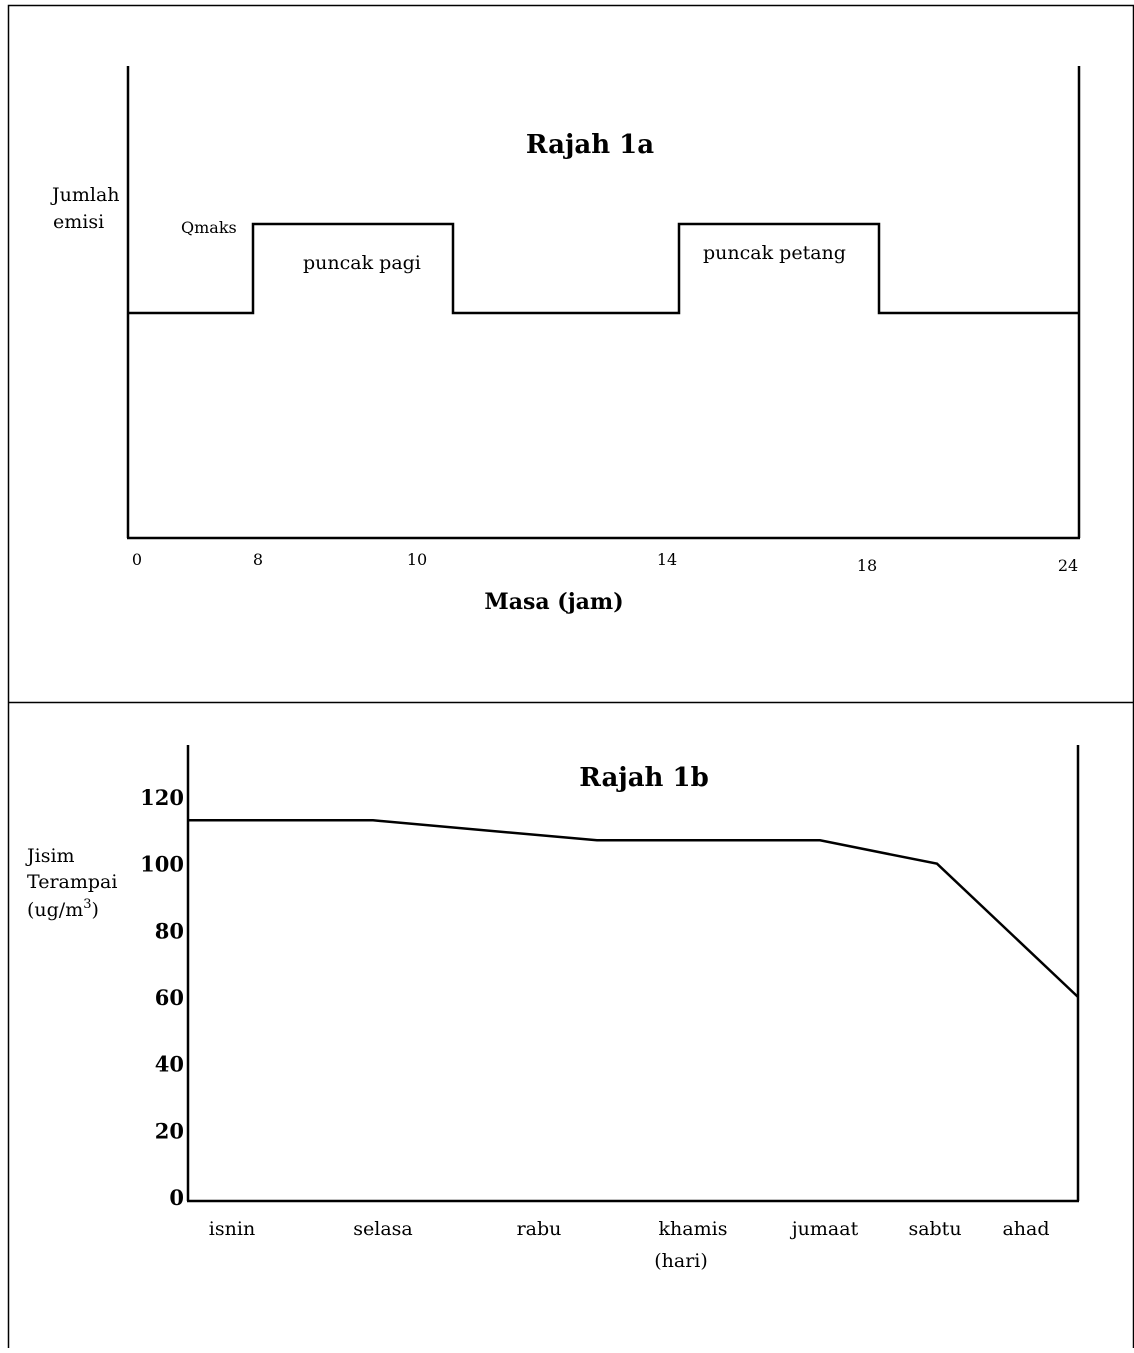  What do you see at coordinates (539, 1229) in the screenshot?
I see `chart-1b-category-label: rabu` at bounding box center [539, 1229].